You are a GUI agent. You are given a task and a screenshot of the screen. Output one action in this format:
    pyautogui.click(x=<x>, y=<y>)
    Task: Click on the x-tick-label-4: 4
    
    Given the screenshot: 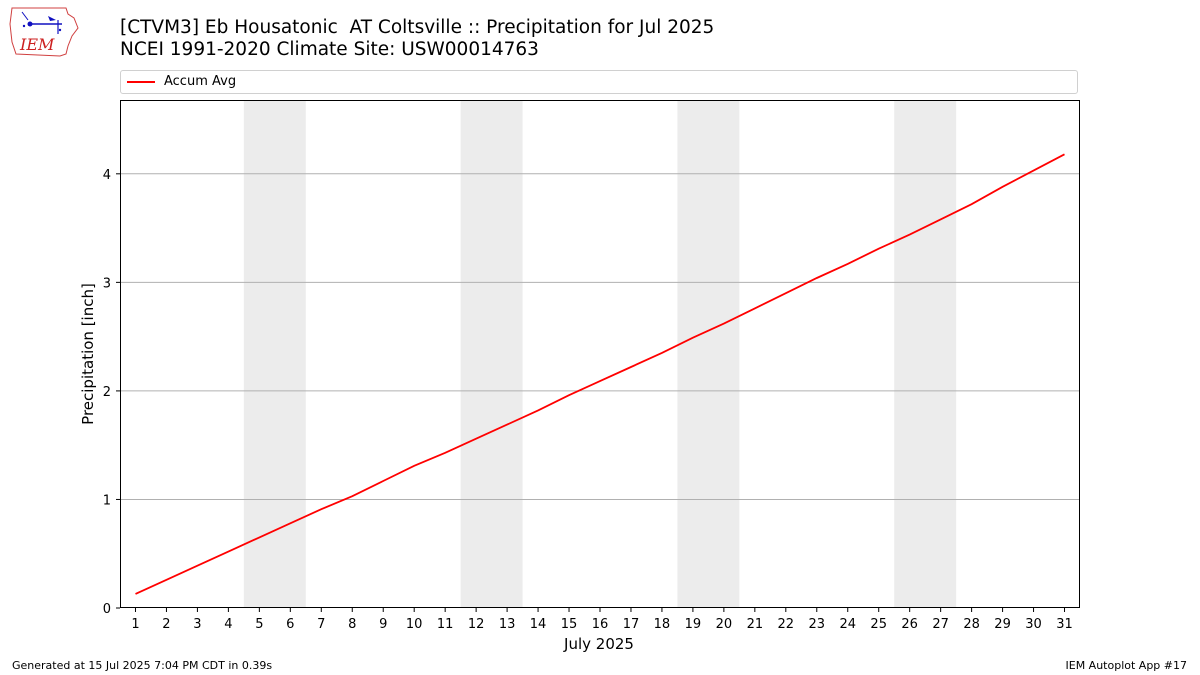 What is the action you would take?
    pyautogui.click(x=228, y=624)
    